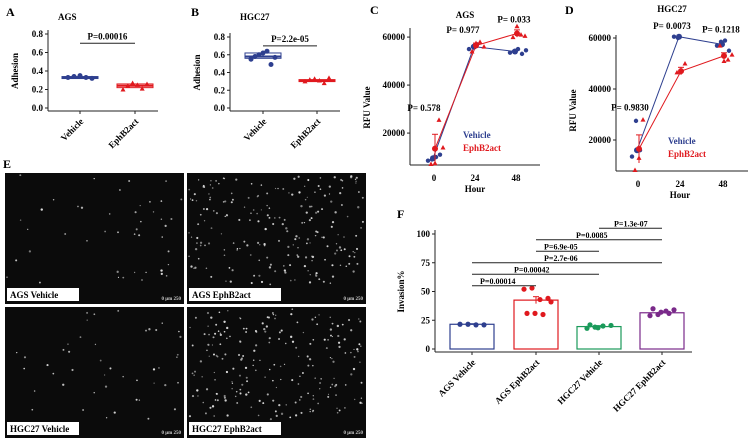  Describe the element at coordinates (463, 30) in the screenshot. I see `p-value: P= 0.977` at that location.